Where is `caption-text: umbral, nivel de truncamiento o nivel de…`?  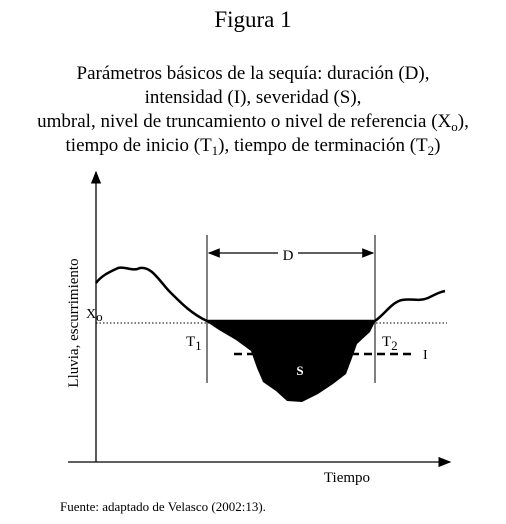 caption-text: umbral, nivel de truncamiento o nivel de… is located at coordinates (244, 121).